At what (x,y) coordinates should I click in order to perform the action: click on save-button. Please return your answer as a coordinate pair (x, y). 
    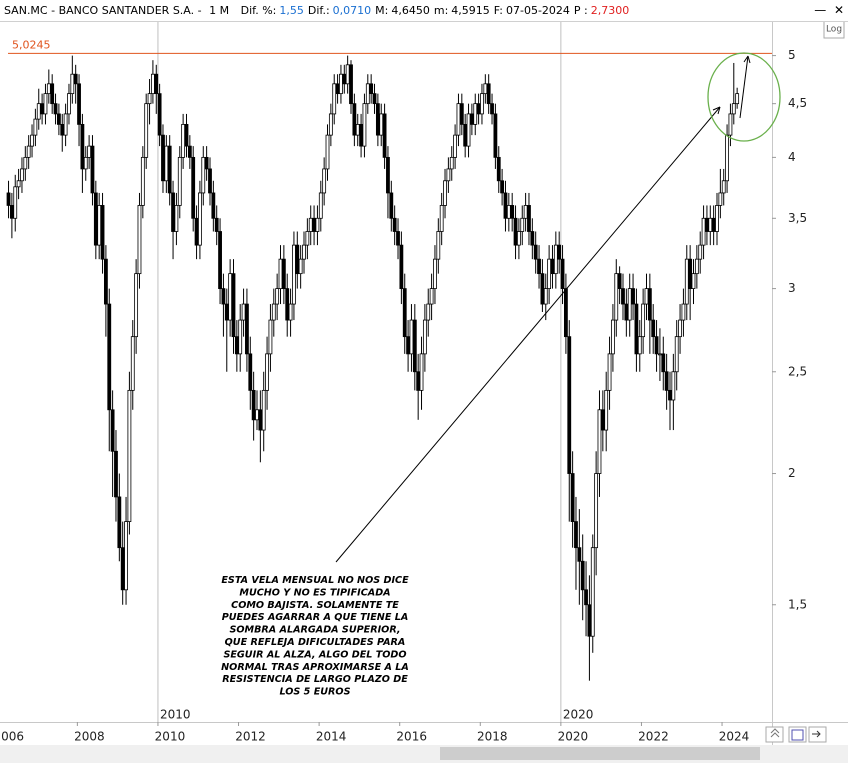
    Looking at the image, I should click on (797, 734).